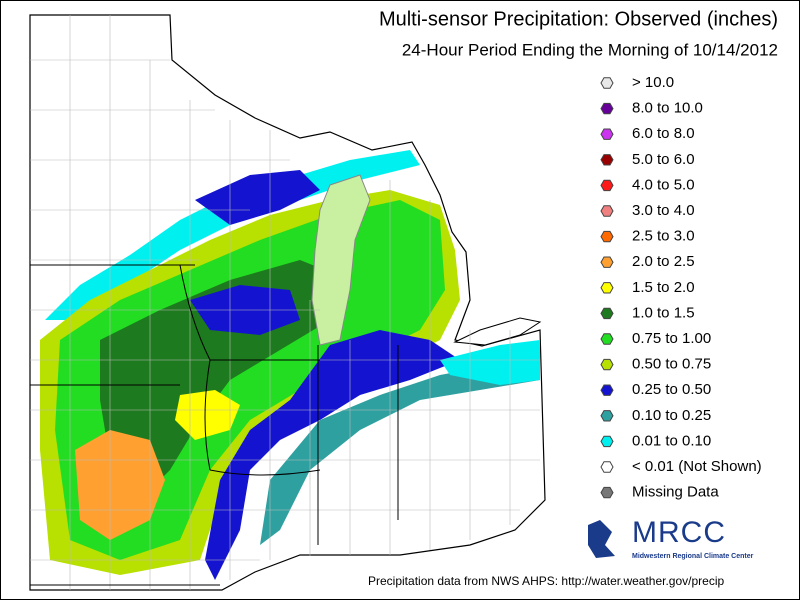  What do you see at coordinates (671, 364) in the screenshot?
I see `legend-label: 0.50 to 0.75` at bounding box center [671, 364].